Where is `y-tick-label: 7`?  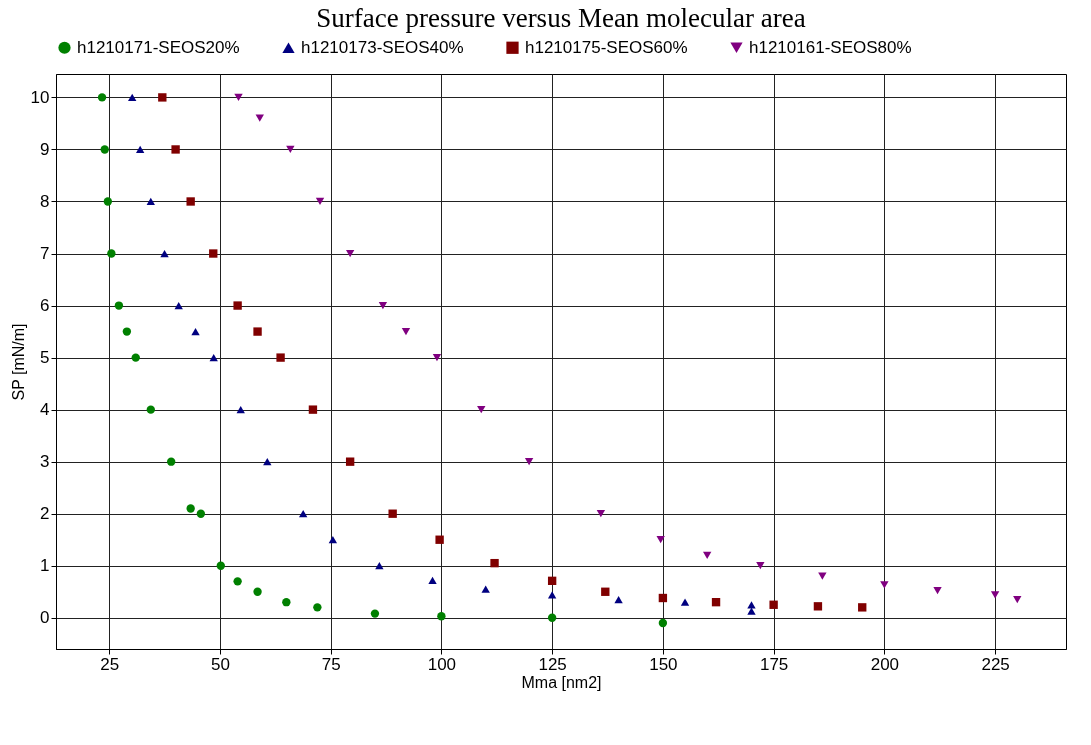
y-tick-label: 7 is located at coordinates (45, 254).